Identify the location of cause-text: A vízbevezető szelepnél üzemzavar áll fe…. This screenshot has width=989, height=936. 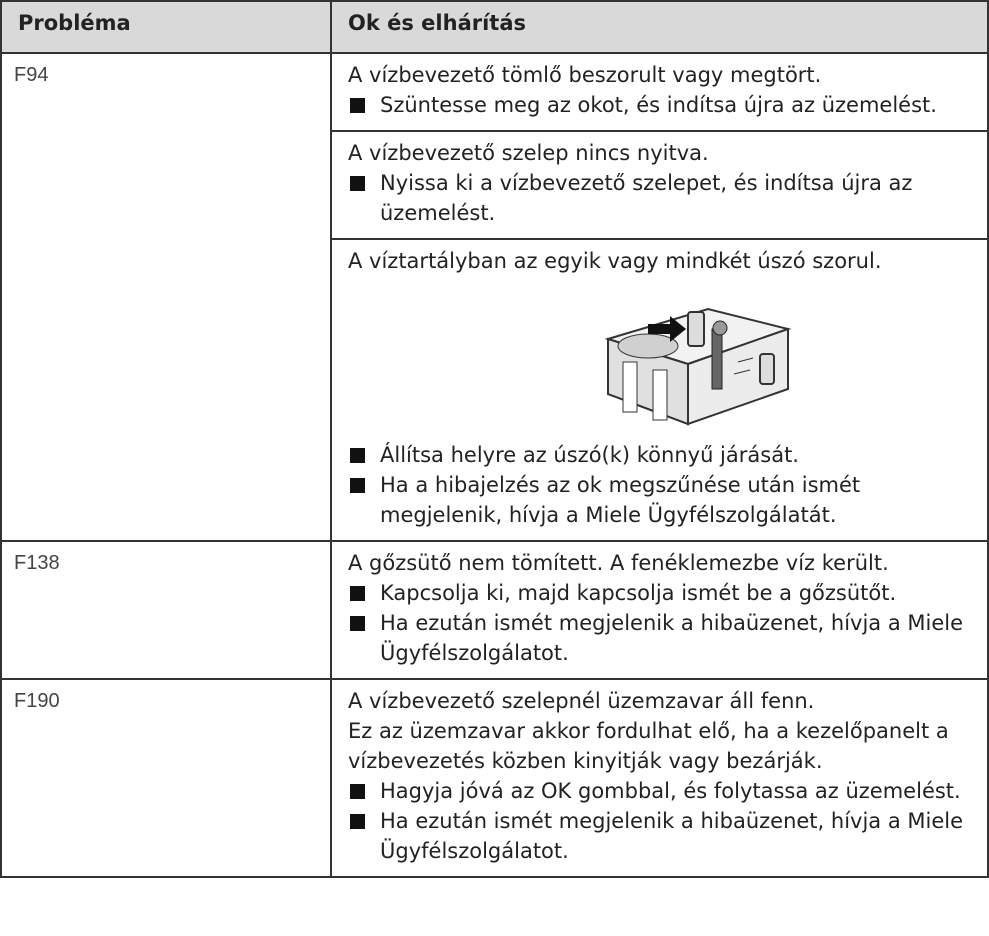
(581, 701).